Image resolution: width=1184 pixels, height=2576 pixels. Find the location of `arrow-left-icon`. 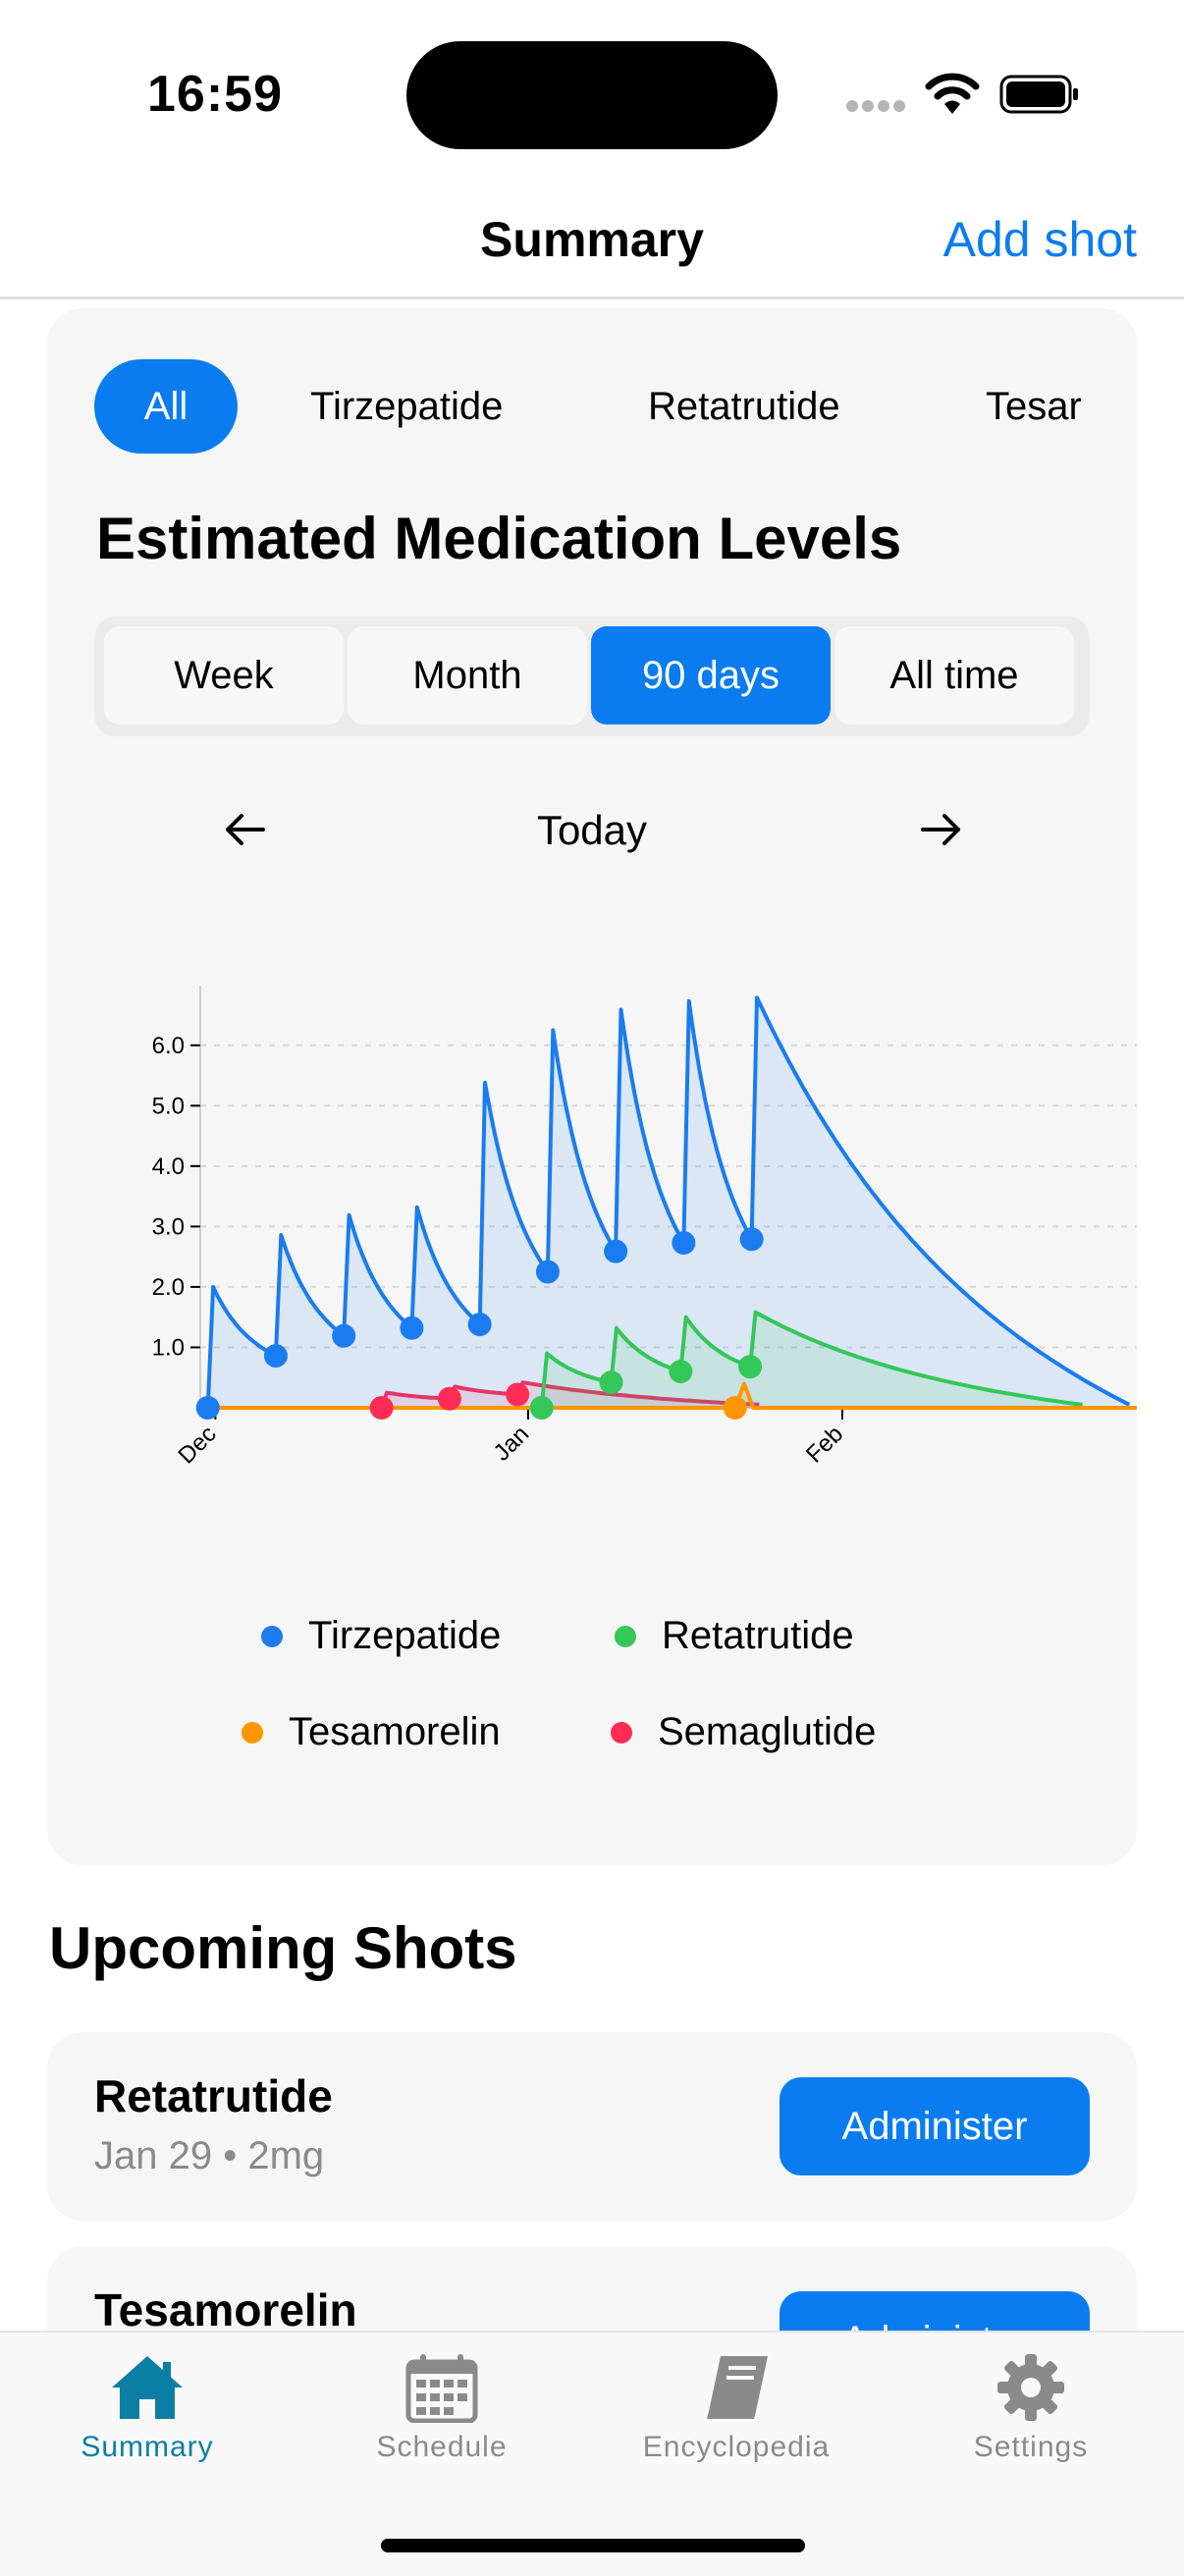

arrow-left-icon is located at coordinates (245, 829).